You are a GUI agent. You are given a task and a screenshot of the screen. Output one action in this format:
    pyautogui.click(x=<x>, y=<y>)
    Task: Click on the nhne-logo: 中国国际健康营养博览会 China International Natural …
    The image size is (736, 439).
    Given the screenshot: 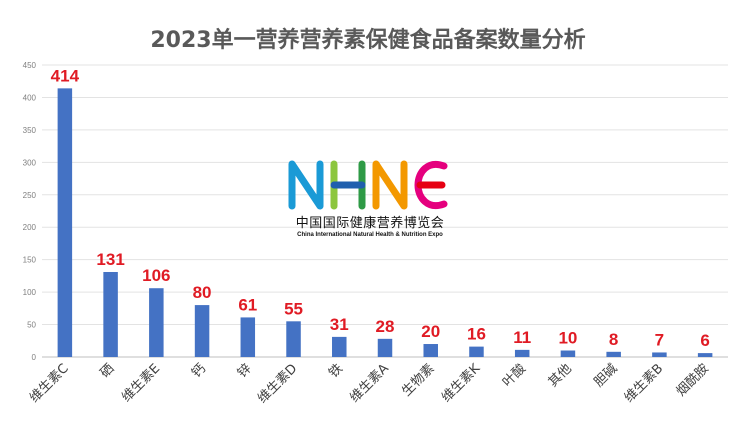 What is the action you would take?
    pyautogui.click(x=370, y=201)
    